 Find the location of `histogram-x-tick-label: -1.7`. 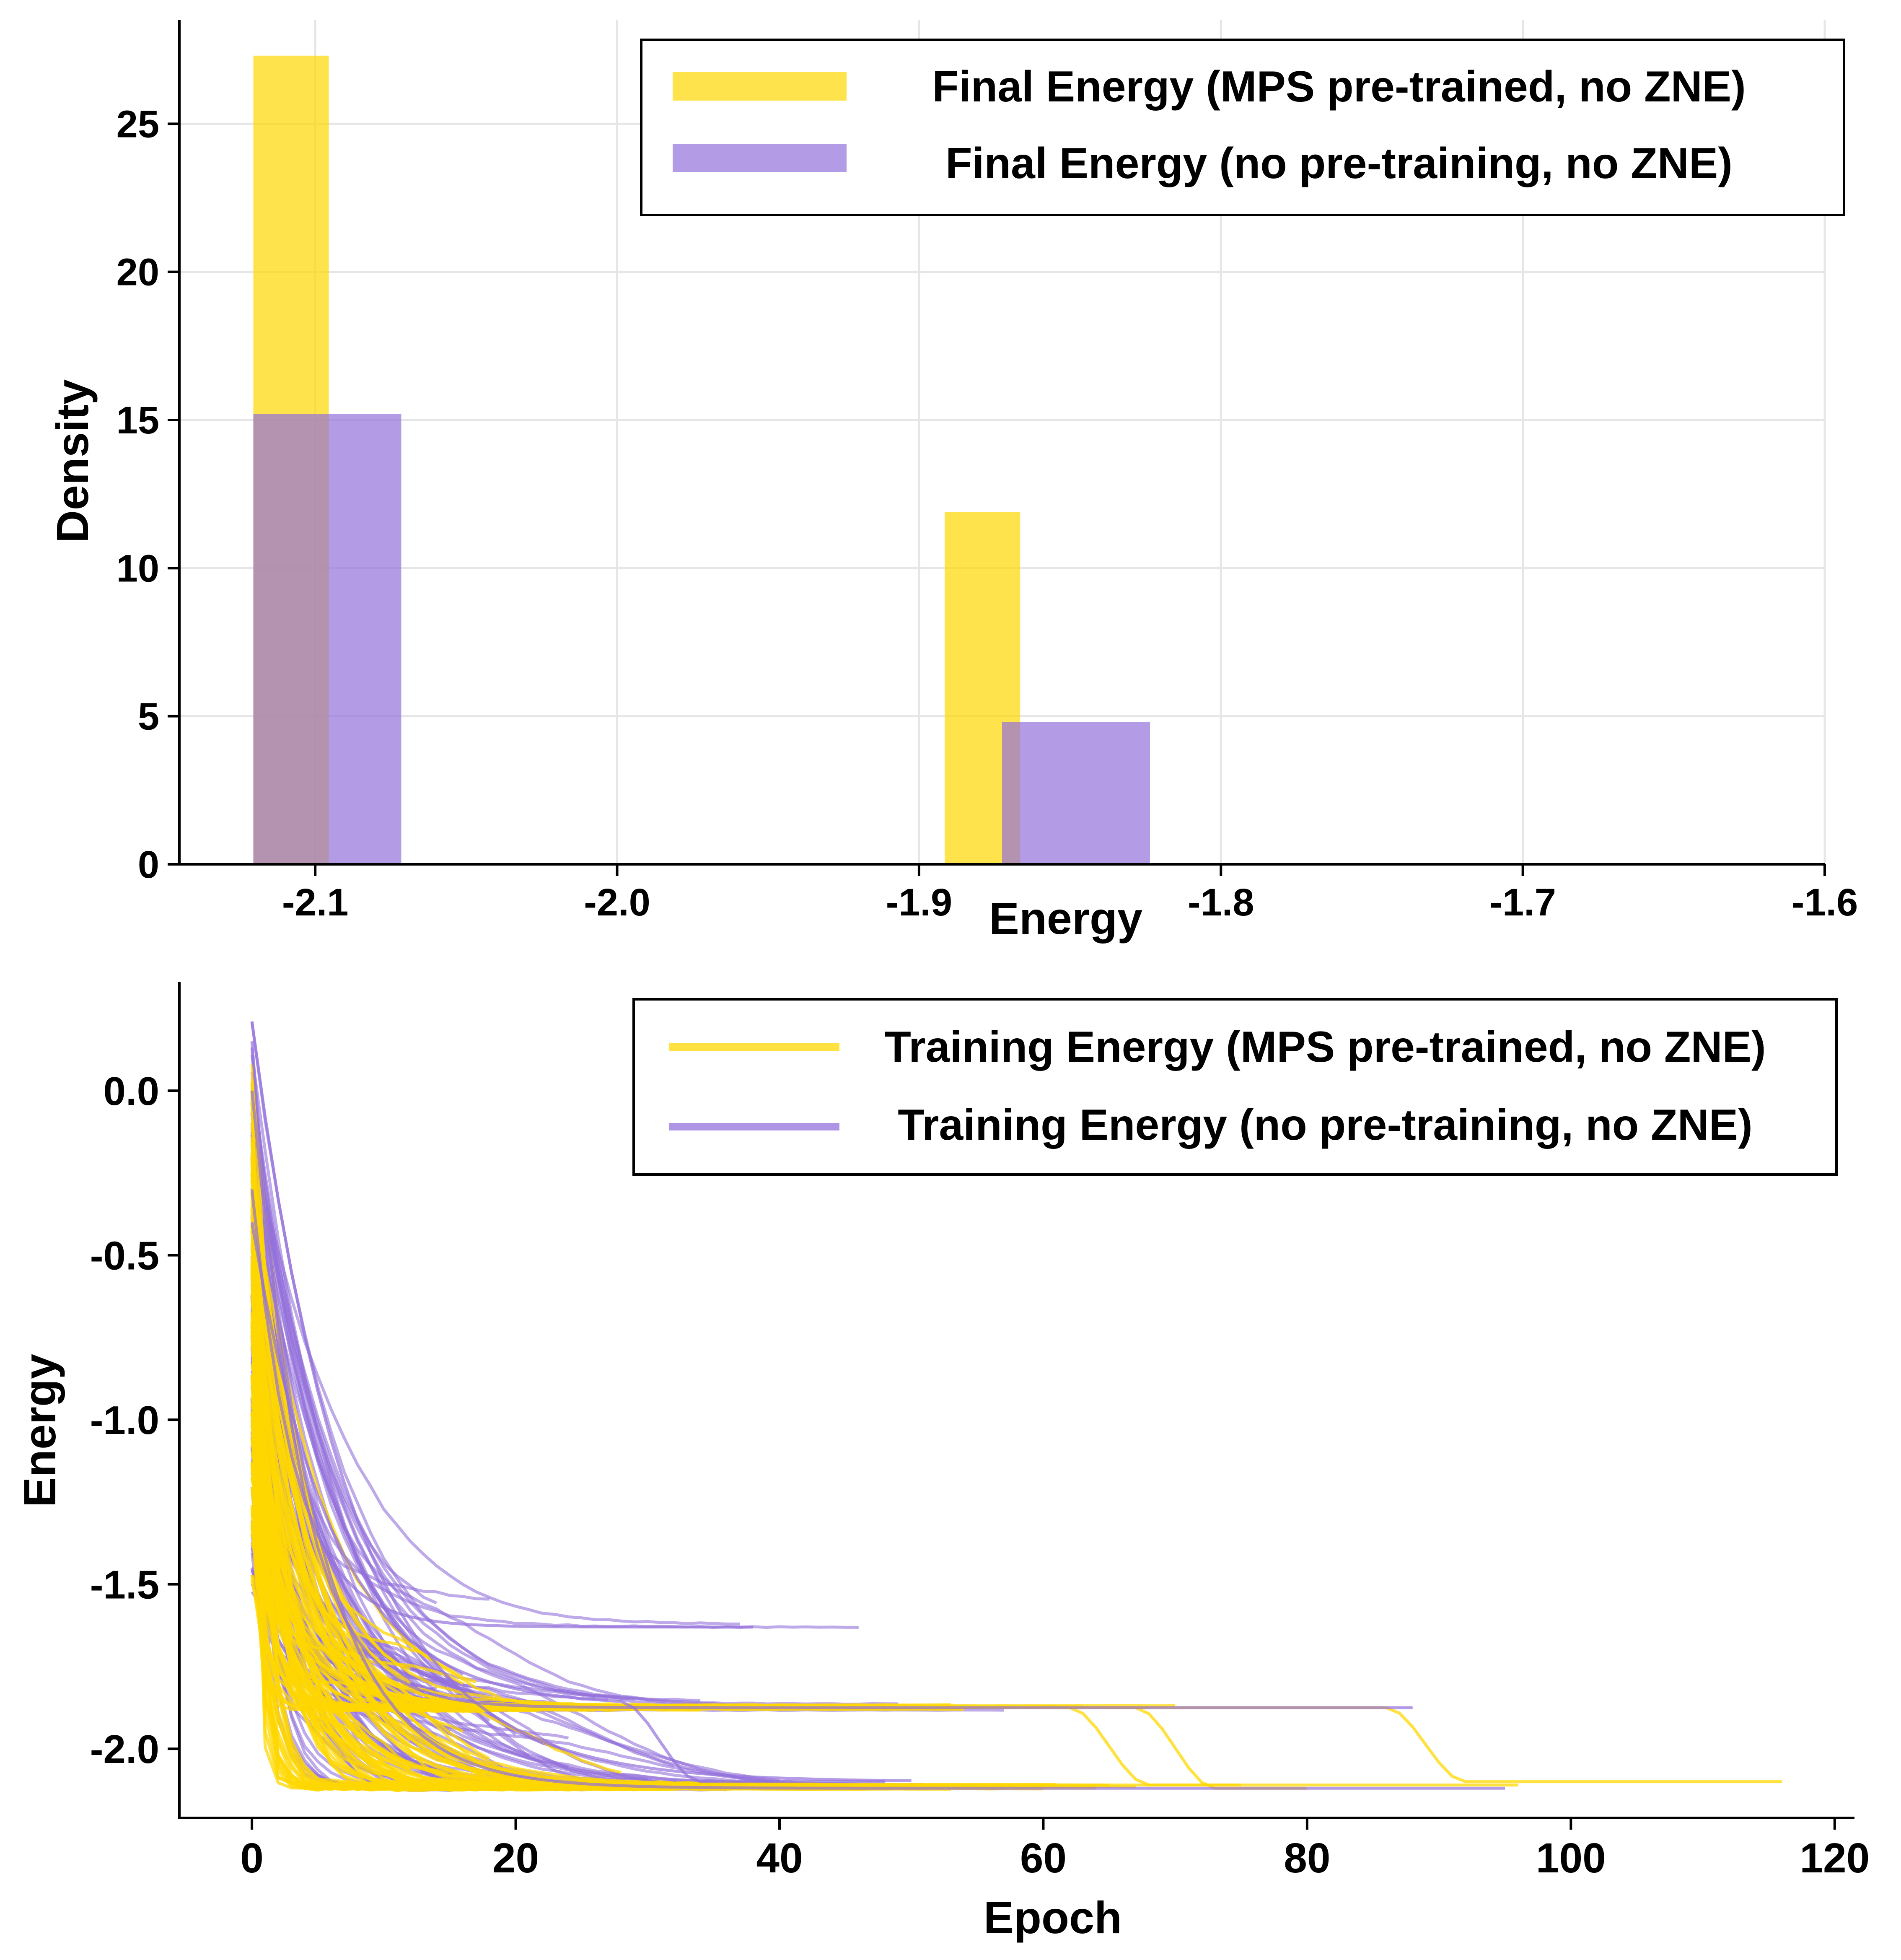

histogram-x-tick-label: -1.7 is located at coordinates (1522, 902).